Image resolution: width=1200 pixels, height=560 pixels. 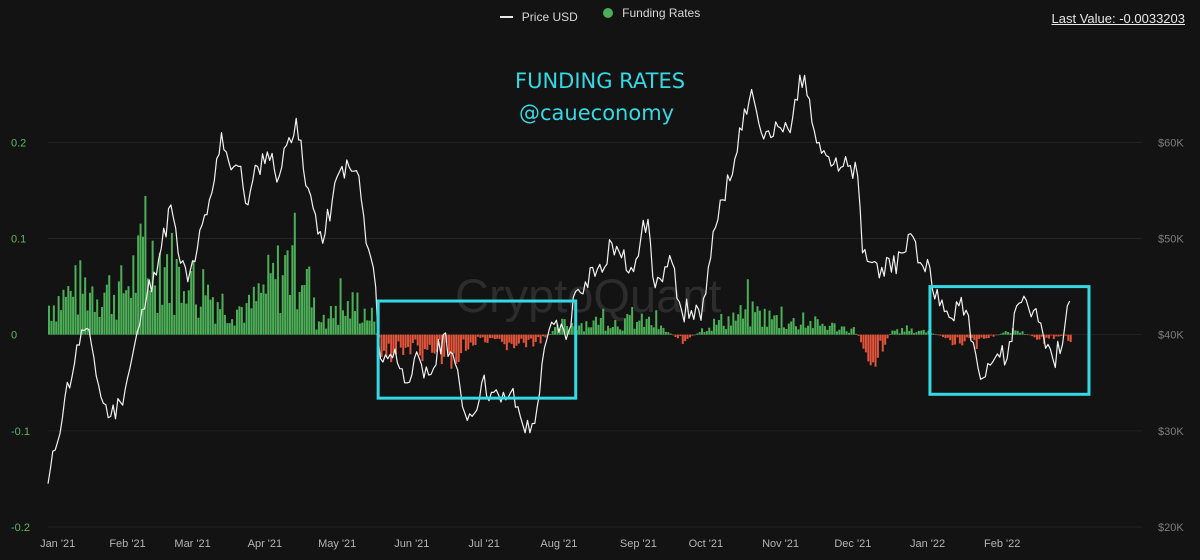 I want to click on y-right-tick-label: $50K, so click(x=1171, y=240).